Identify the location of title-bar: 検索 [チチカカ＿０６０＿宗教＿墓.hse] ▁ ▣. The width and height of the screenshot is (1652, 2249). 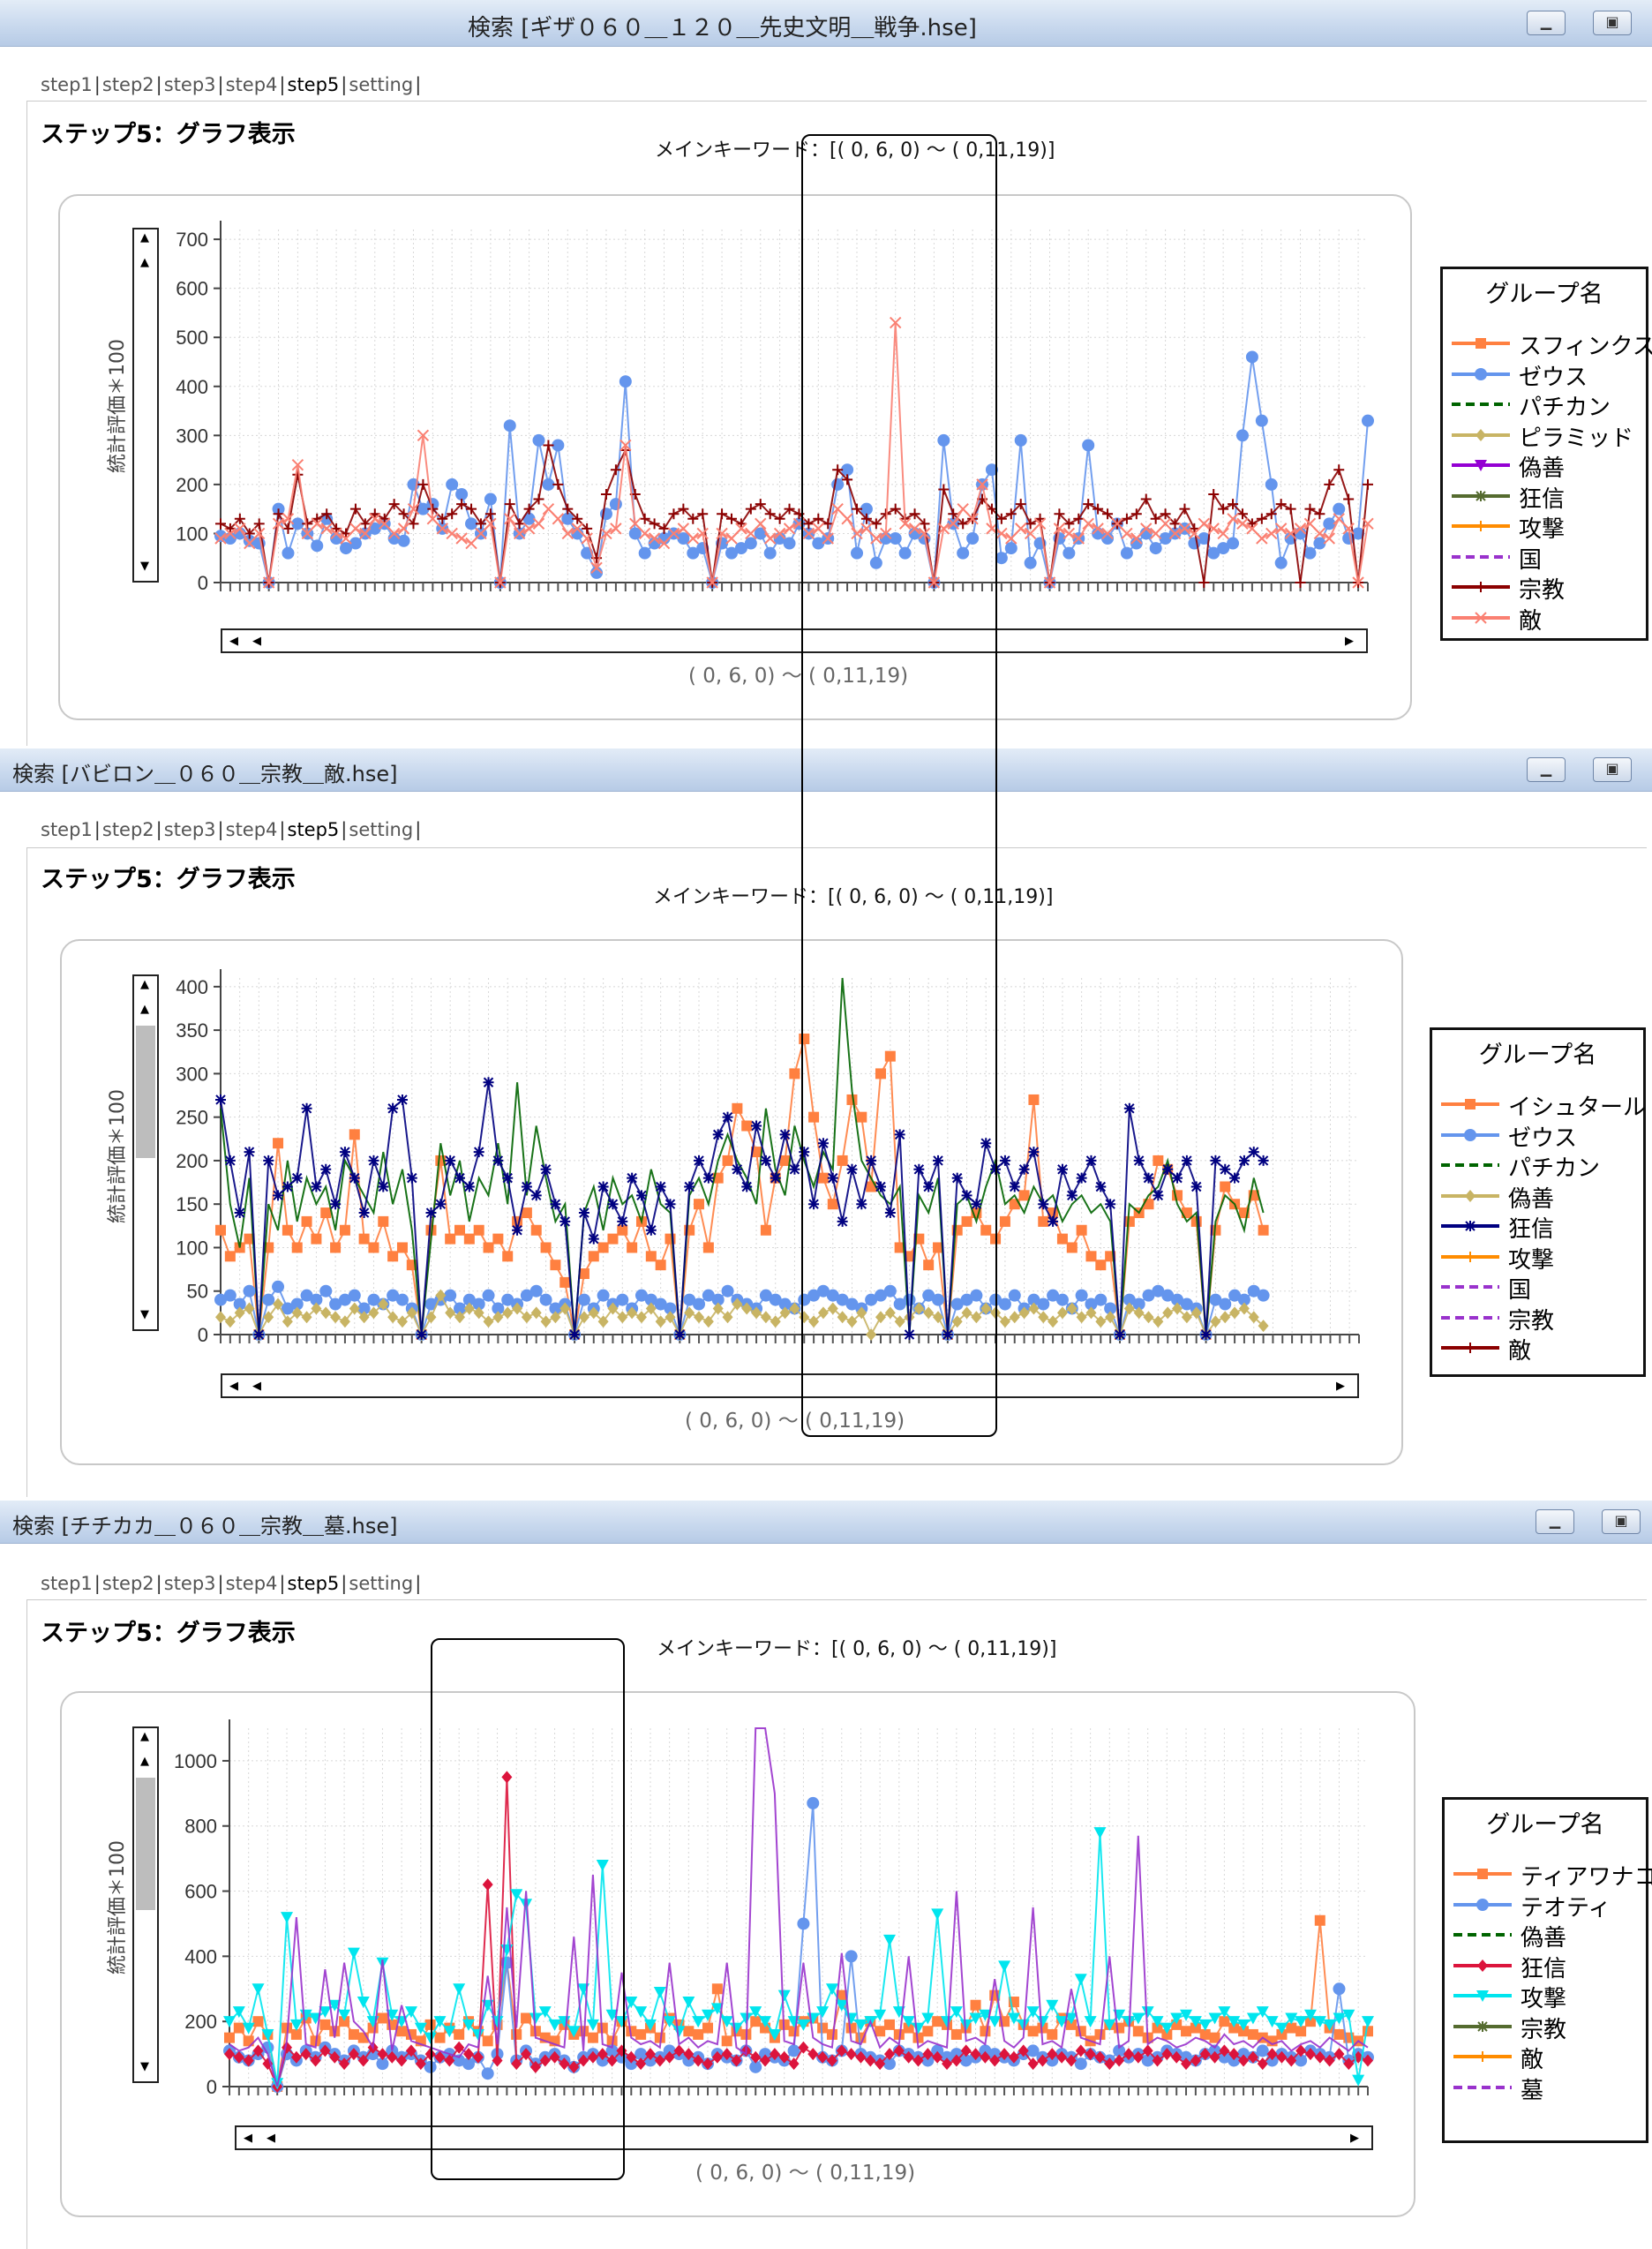
(826, 1523).